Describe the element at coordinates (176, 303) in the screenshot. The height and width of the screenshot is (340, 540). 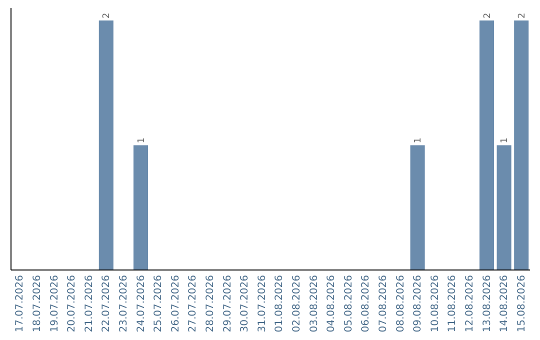
I see `x-tick-label: 26.07.2026` at that location.